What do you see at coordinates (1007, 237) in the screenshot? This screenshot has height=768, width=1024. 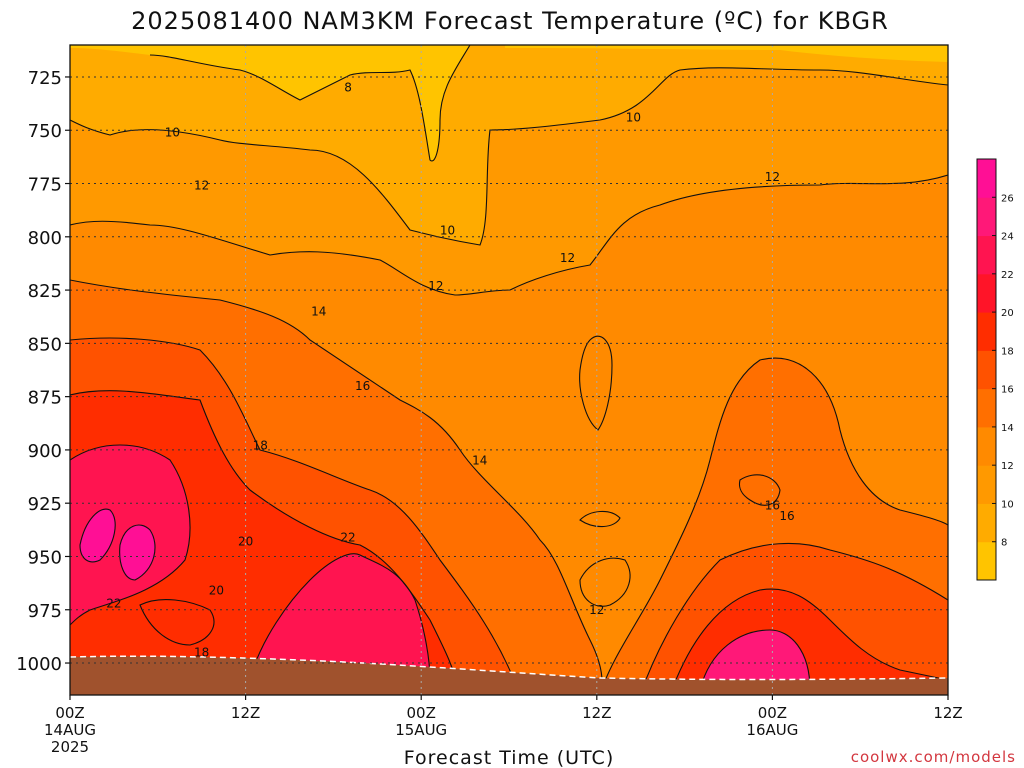 I see `colorbar-tick-label: 24` at bounding box center [1007, 237].